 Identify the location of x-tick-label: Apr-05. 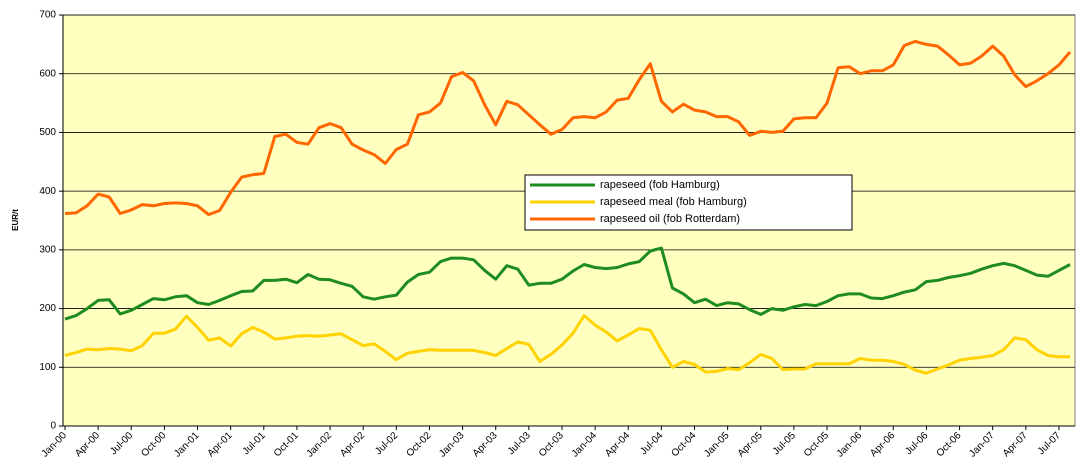
(750, 444).